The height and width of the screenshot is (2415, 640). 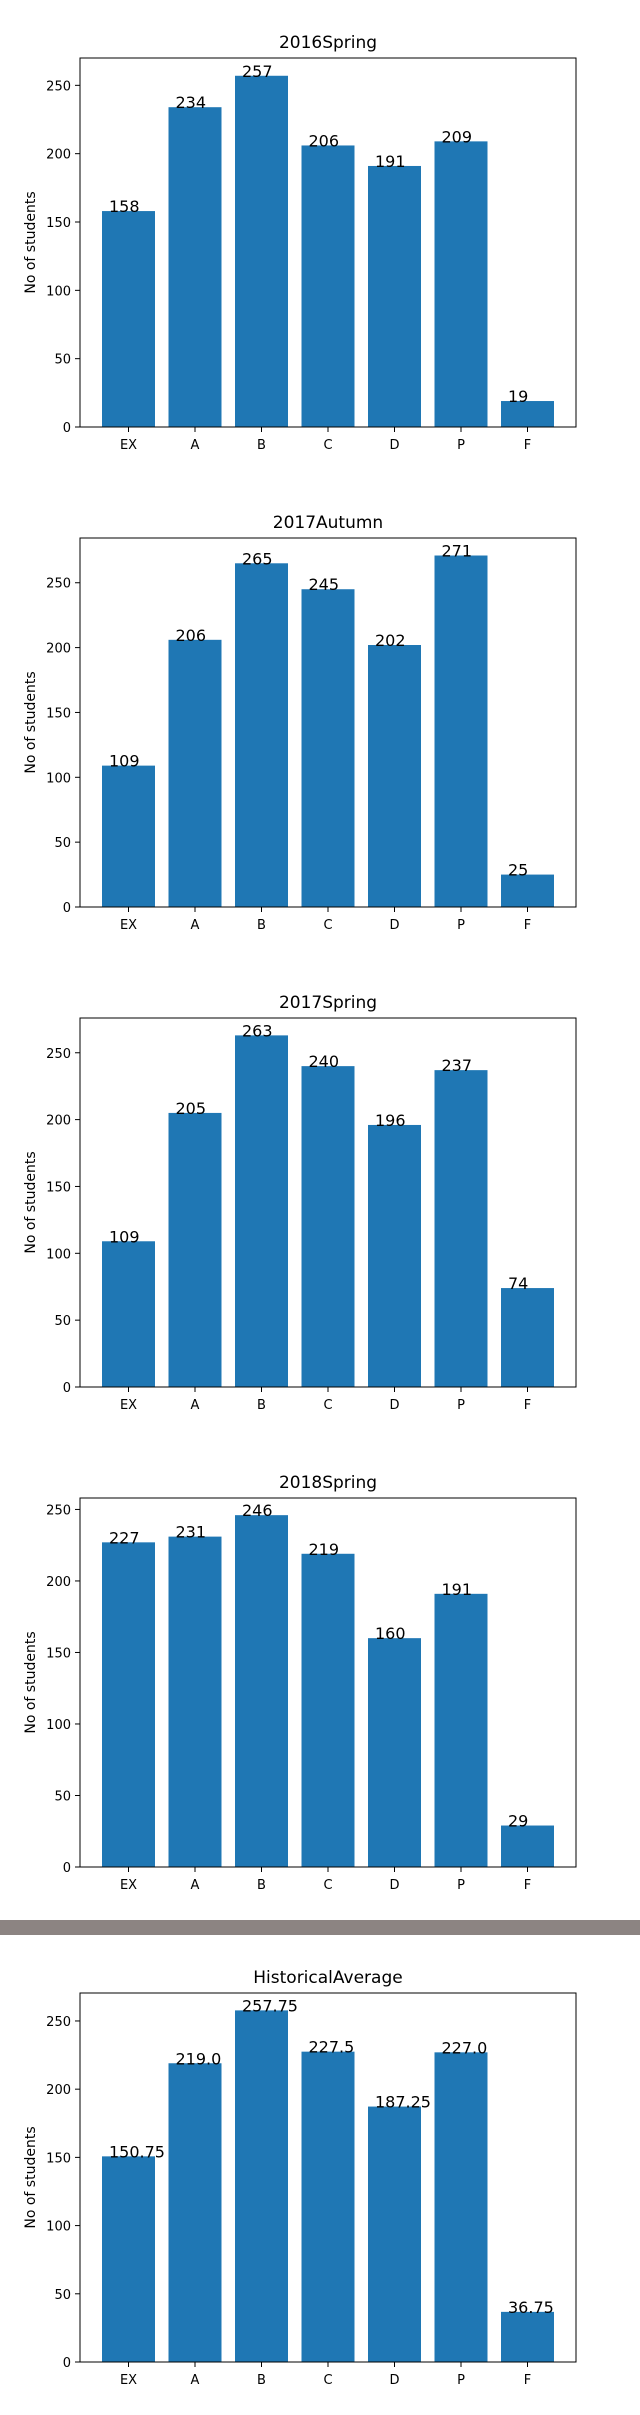 What do you see at coordinates (124, 1236) in the screenshot?
I see `data-label: 109` at bounding box center [124, 1236].